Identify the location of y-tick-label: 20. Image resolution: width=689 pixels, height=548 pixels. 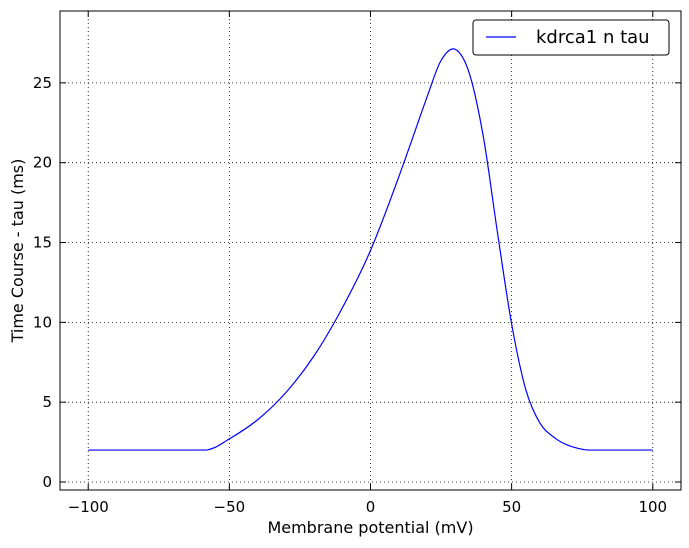
(42, 163).